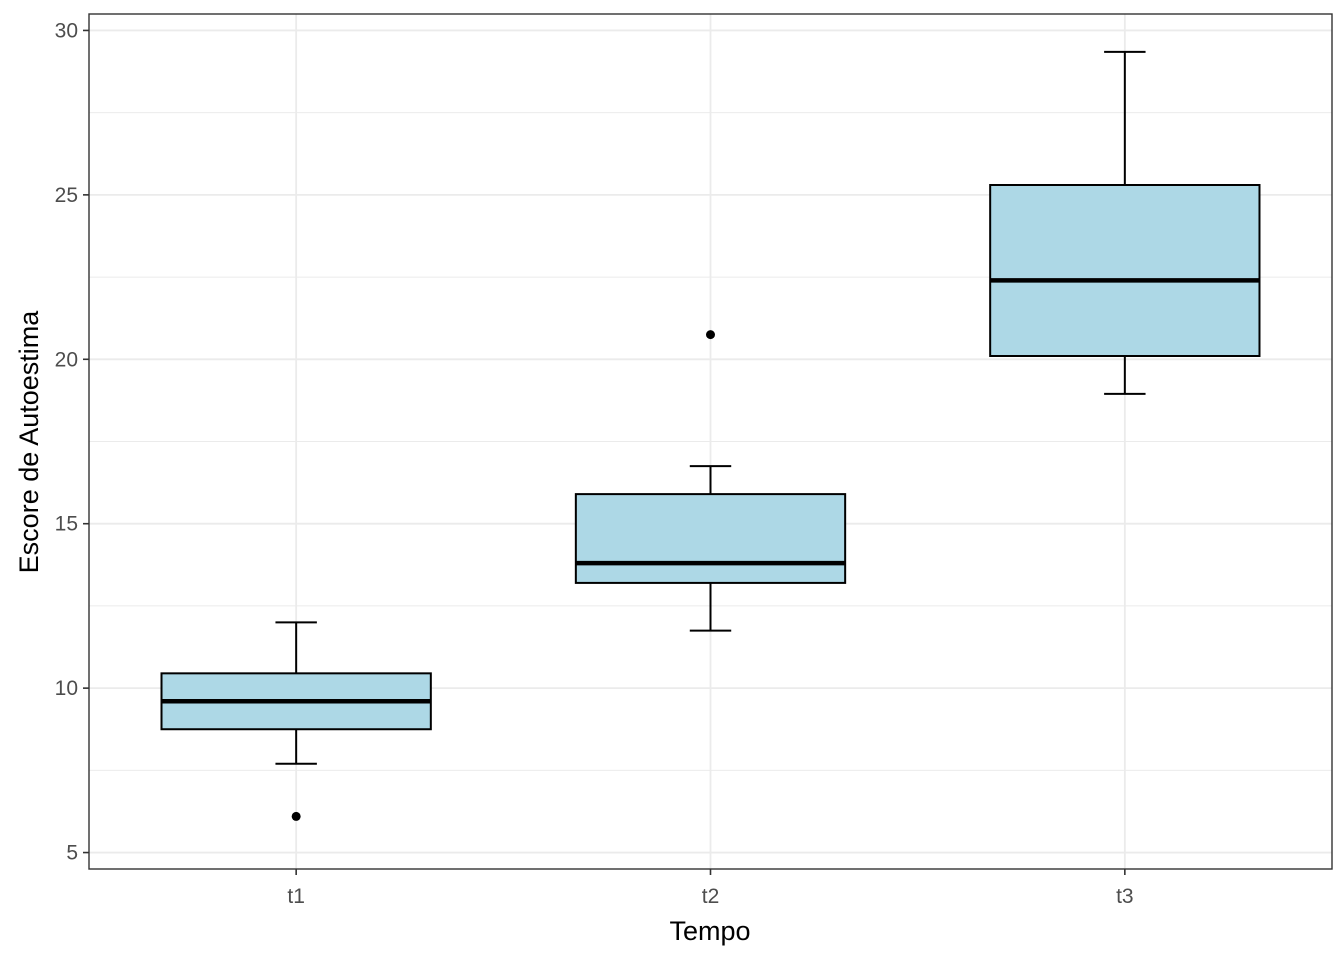 The height and width of the screenshot is (960, 1344). I want to click on y-axis-title: Escore de Autoestima, so click(29, 442).